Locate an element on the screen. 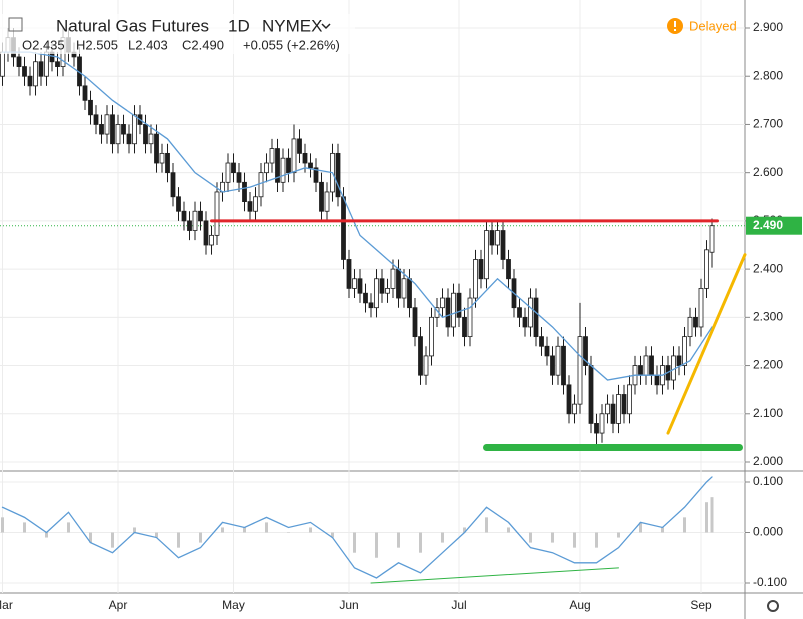 The image size is (803, 619). y-tick-label: 2.900 is located at coordinates (768, 27).